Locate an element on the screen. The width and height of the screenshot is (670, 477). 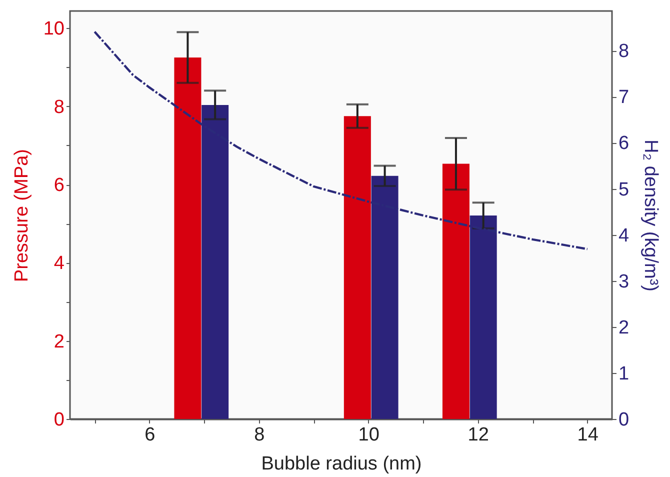
y-tick-label: 8 is located at coordinates (59, 107).